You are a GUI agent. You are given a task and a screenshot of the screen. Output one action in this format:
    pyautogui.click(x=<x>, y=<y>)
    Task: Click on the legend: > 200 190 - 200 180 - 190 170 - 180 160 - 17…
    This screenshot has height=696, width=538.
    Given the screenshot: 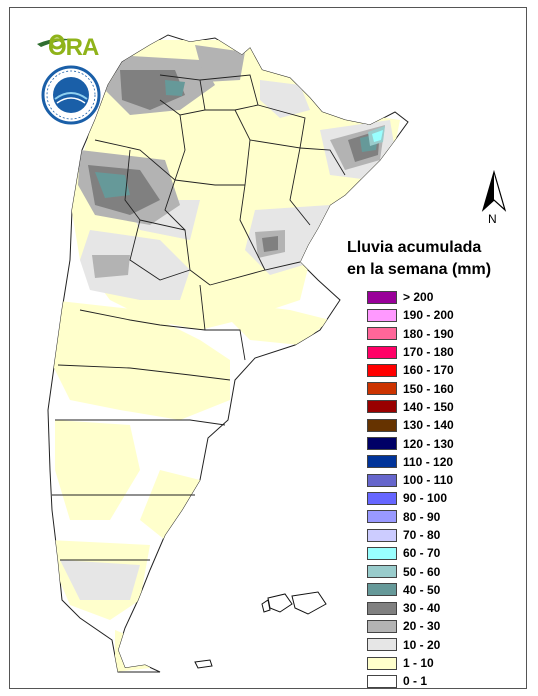 What is the action you would take?
    pyautogui.click(x=410, y=489)
    